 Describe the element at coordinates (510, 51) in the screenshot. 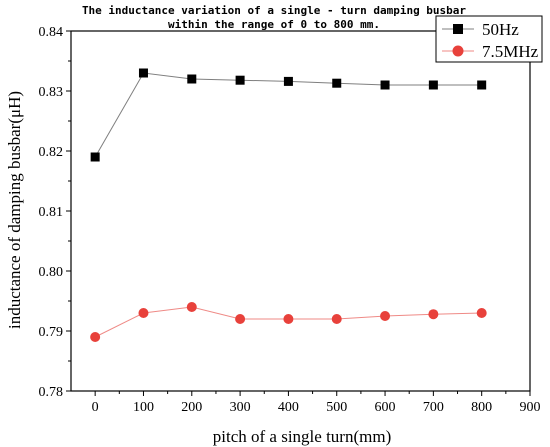

I see `legend-label-7-5mhz: 7.5MHz` at that location.